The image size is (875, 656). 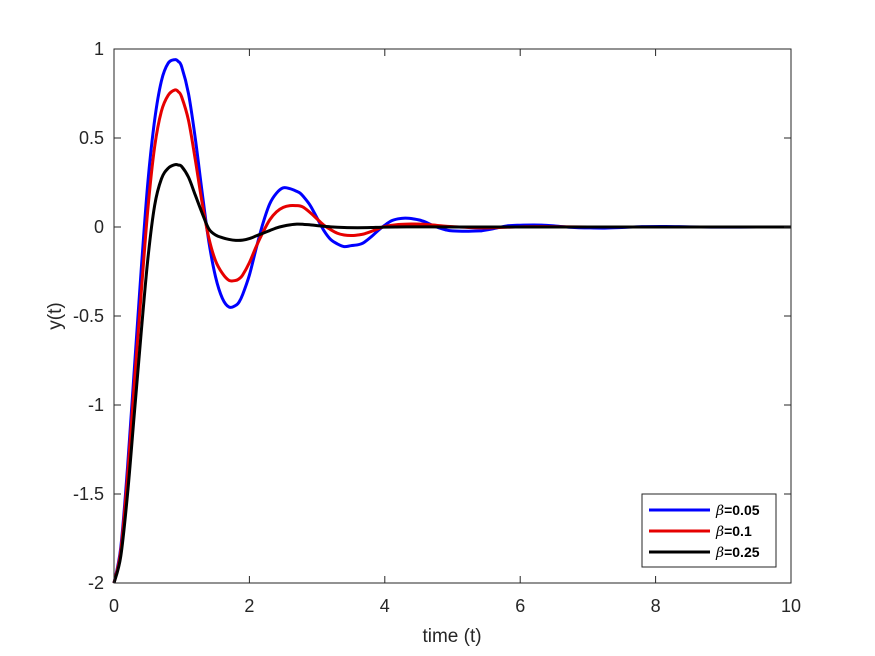 I want to click on y-tick-label: -0.5, so click(x=88, y=316).